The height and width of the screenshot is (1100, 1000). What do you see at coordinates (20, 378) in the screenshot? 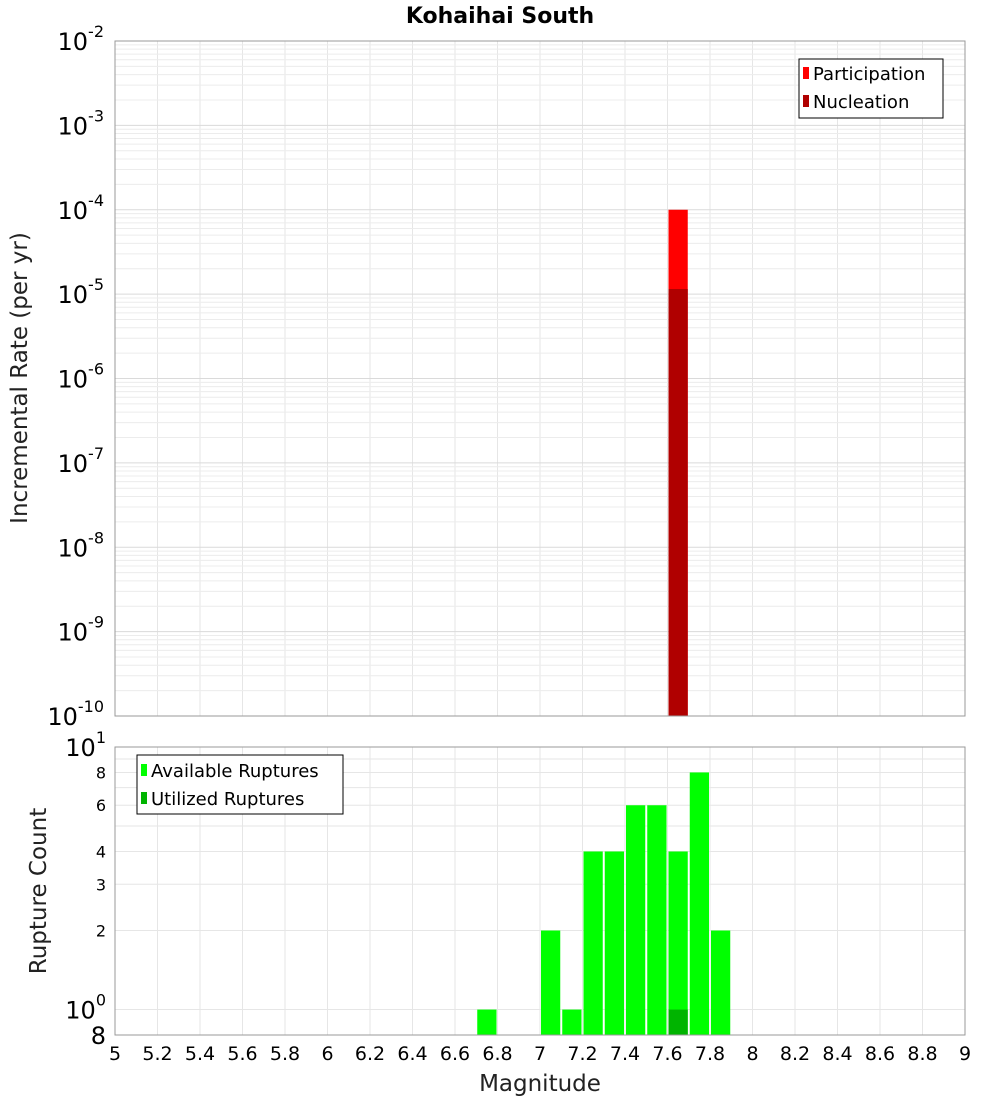
I see `top-y-axis-label: Incremental Rate (per yr)` at bounding box center [20, 378].